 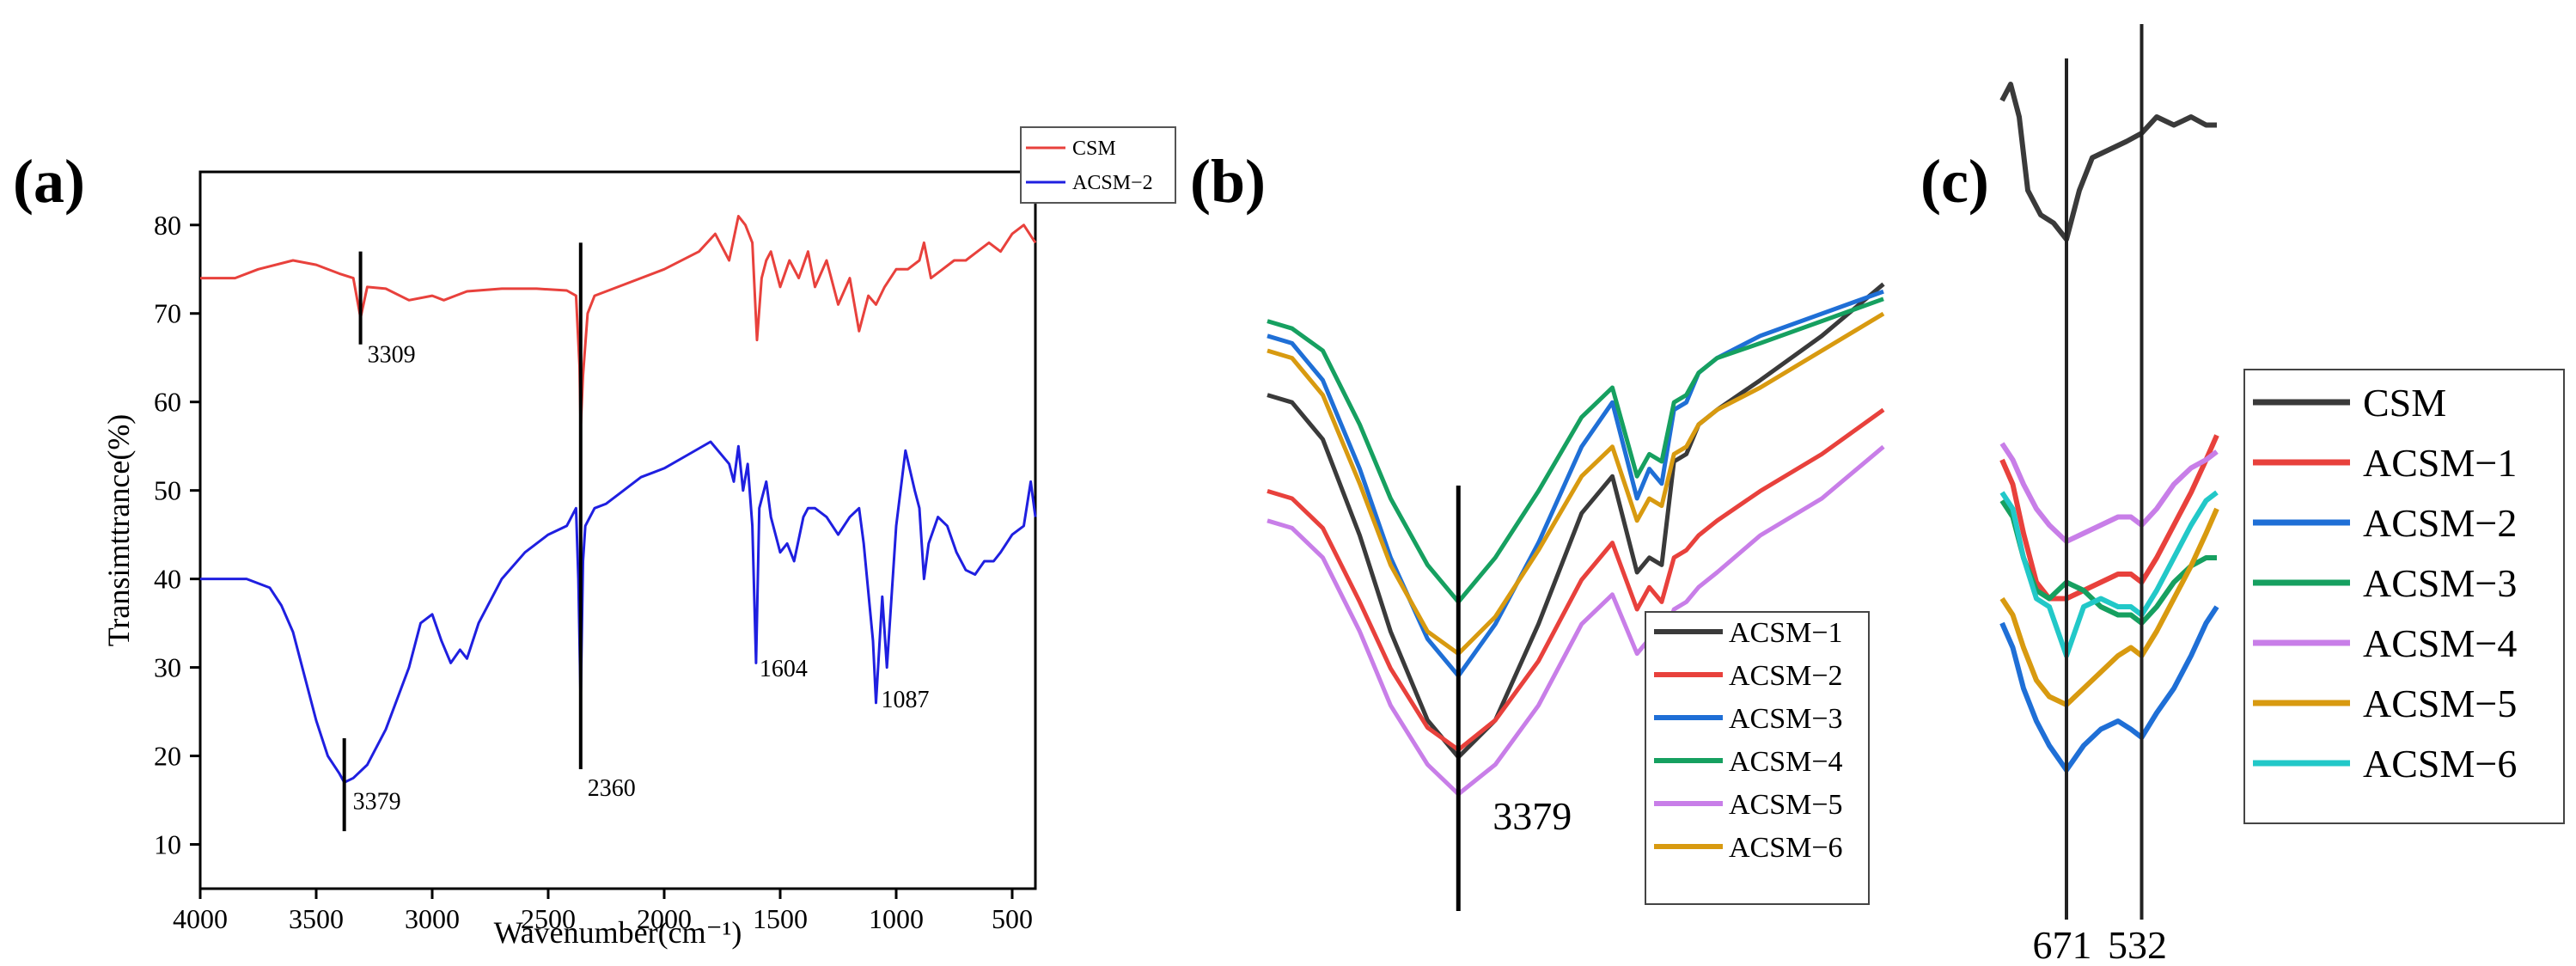 I want to click on marker-label-3379: 3379, so click(x=1532, y=816).